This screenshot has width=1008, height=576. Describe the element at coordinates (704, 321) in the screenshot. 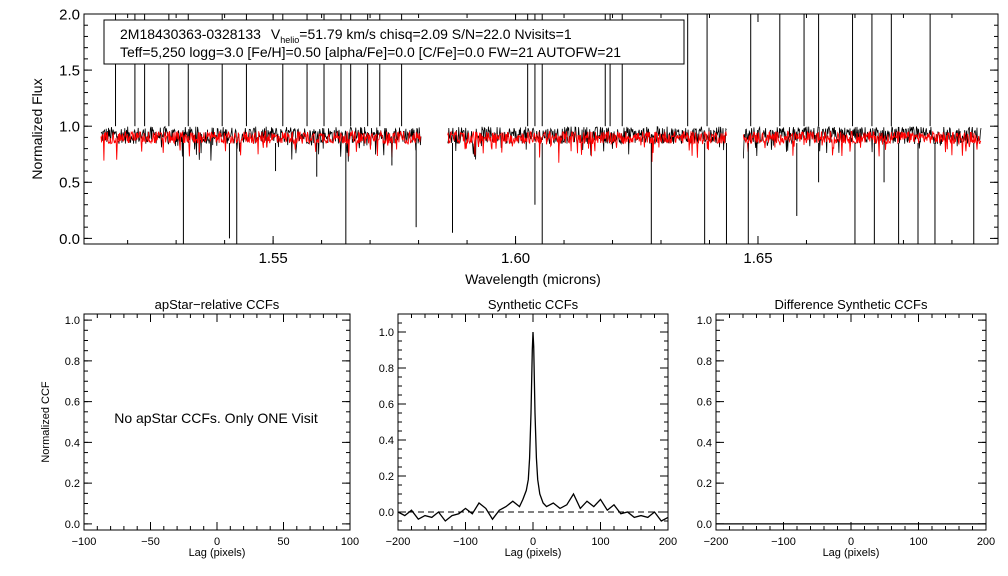

I see `difference-ccf-ytick-label: 1.0` at that location.